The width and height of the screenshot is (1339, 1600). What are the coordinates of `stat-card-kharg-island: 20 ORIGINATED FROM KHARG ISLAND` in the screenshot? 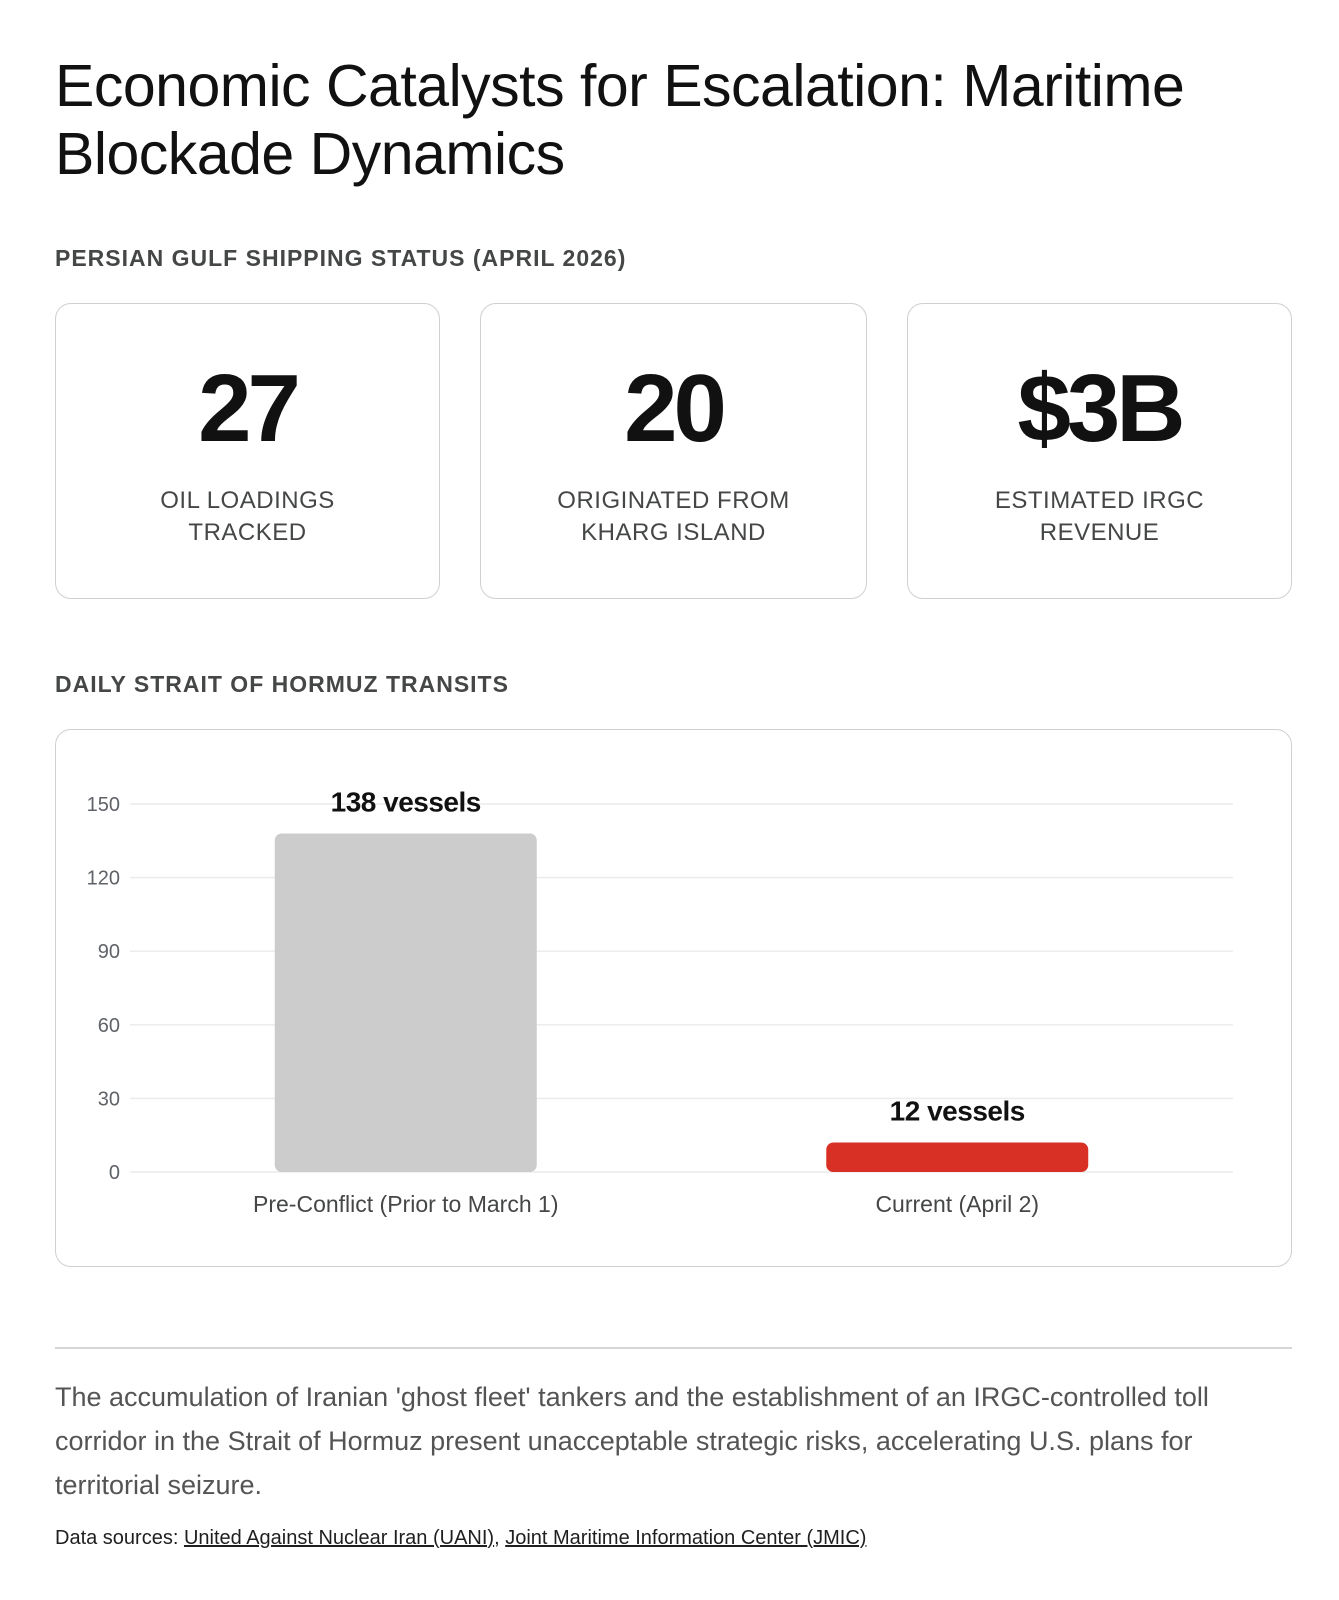 It's located at (673, 451).